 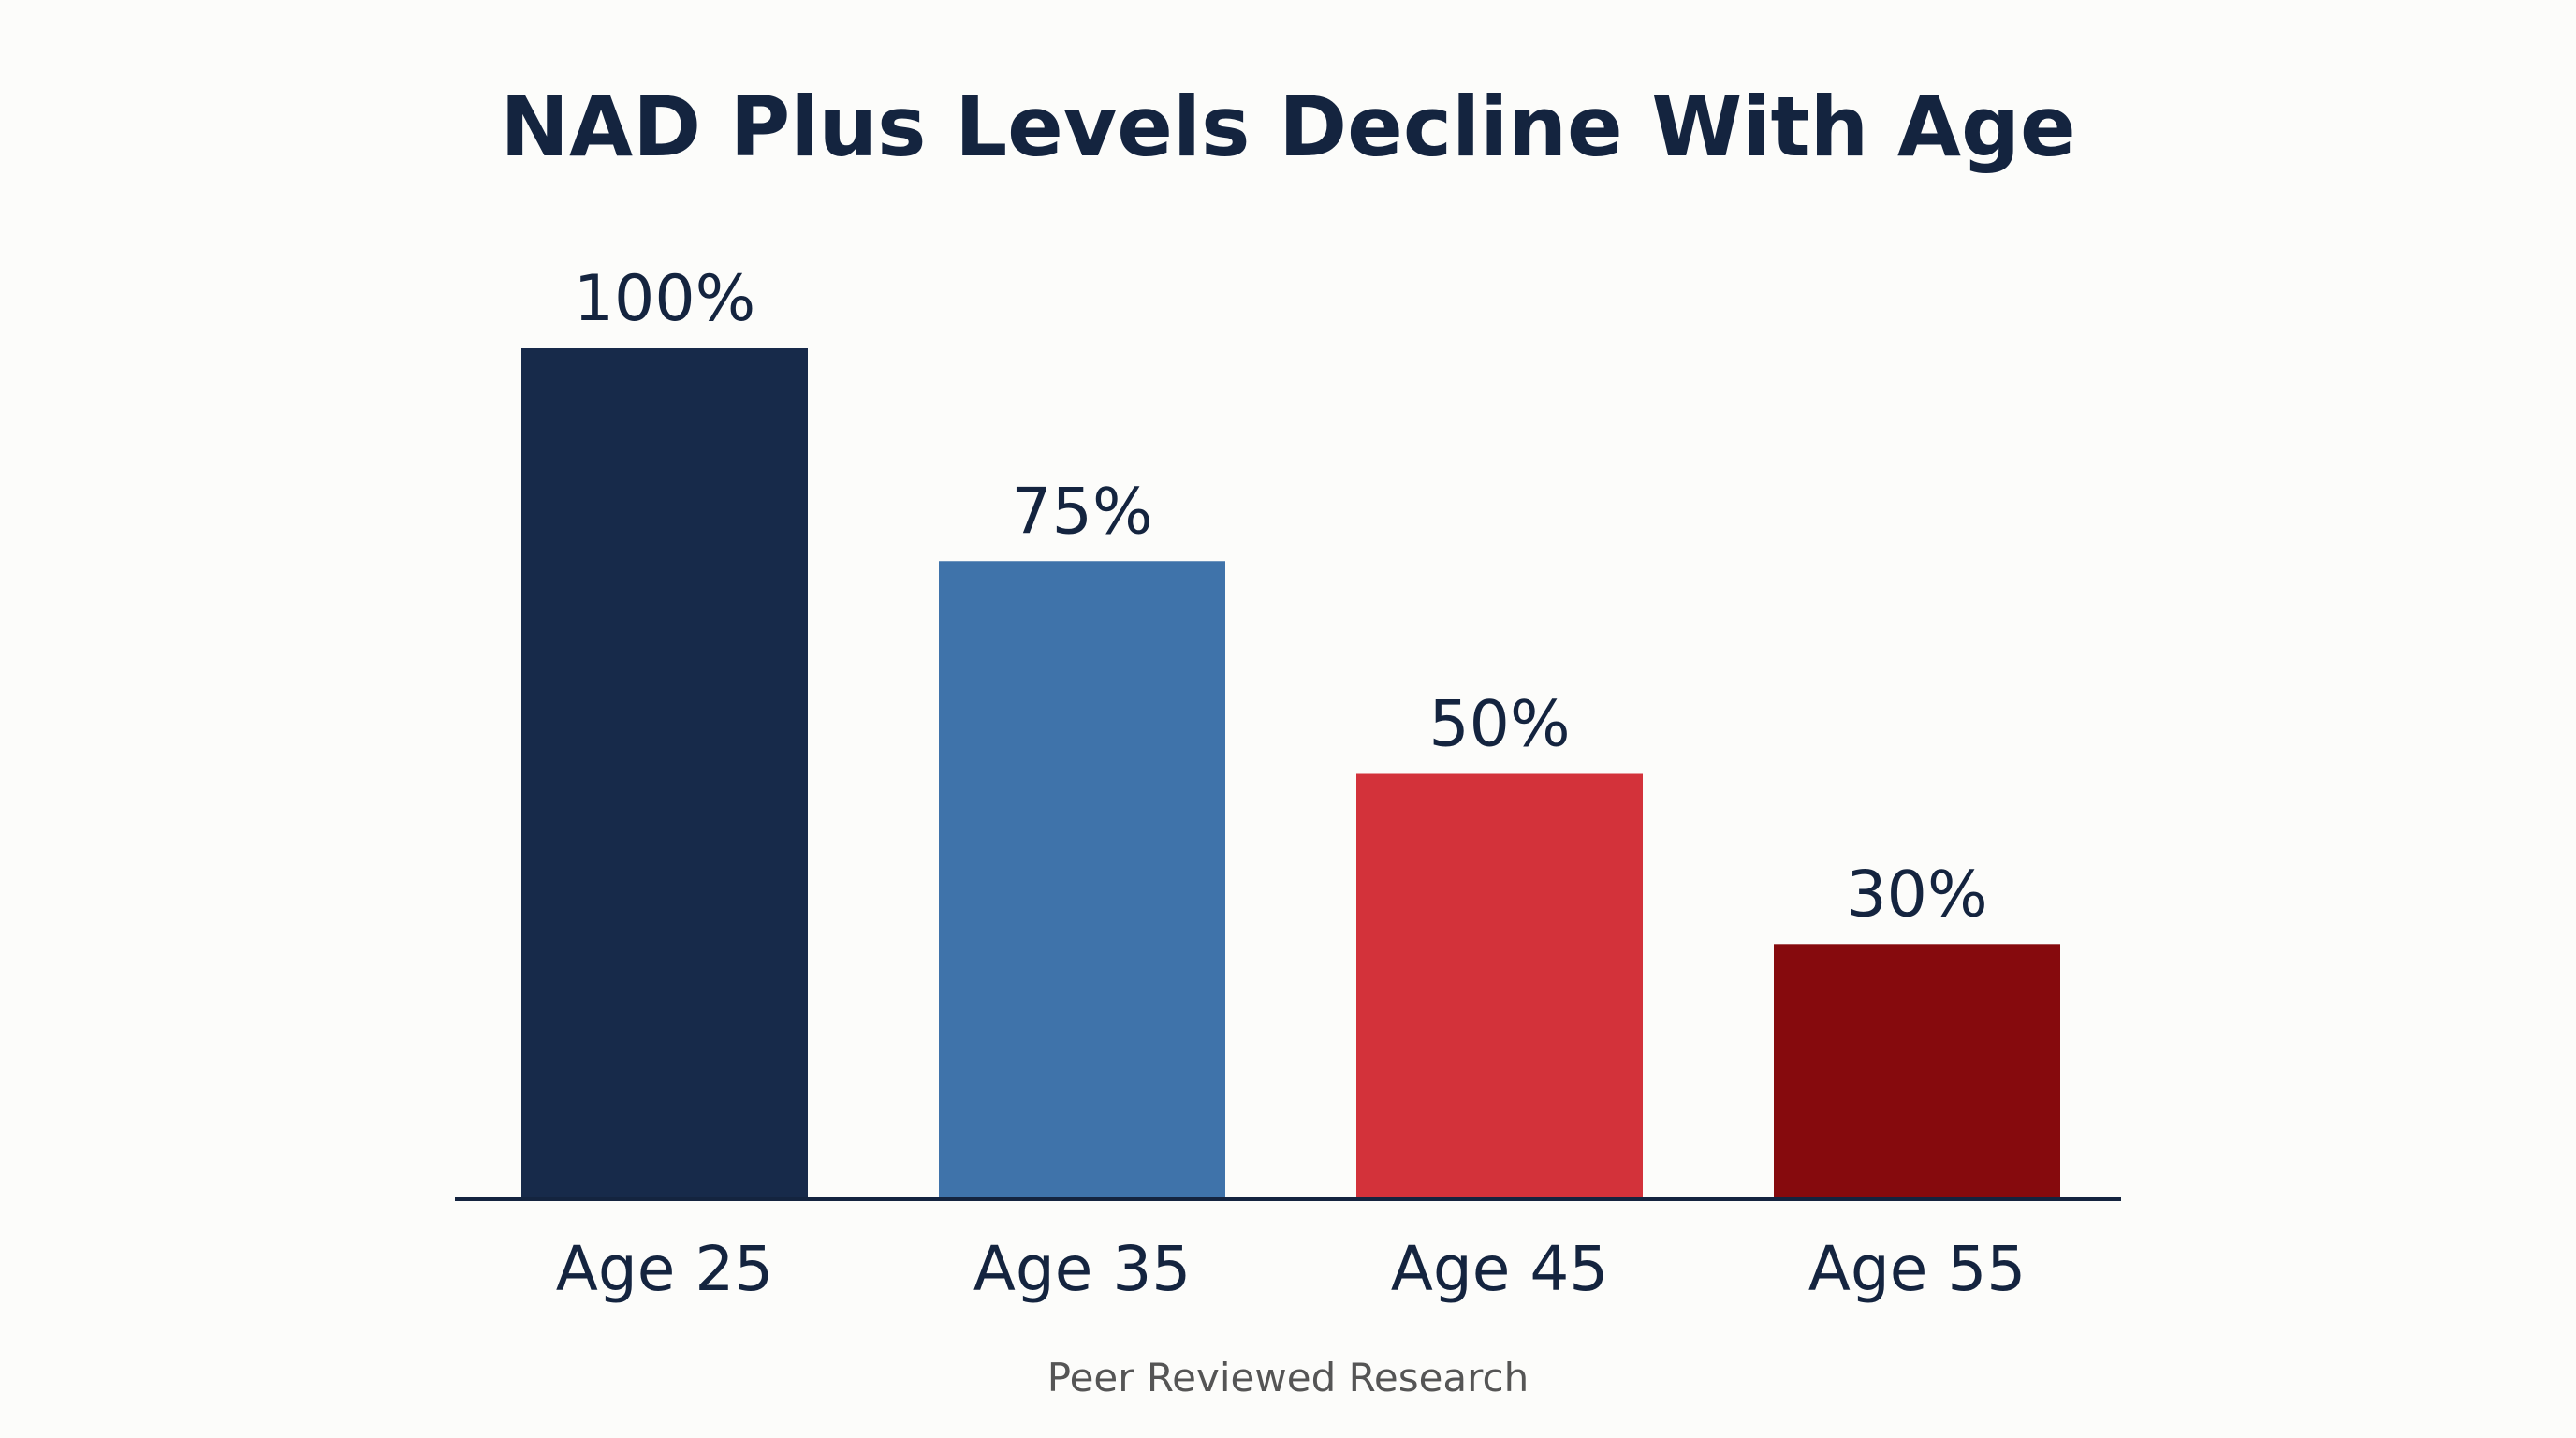 What do you see at coordinates (1500, 1269) in the screenshot?
I see `x-tick-label: Age 45` at bounding box center [1500, 1269].